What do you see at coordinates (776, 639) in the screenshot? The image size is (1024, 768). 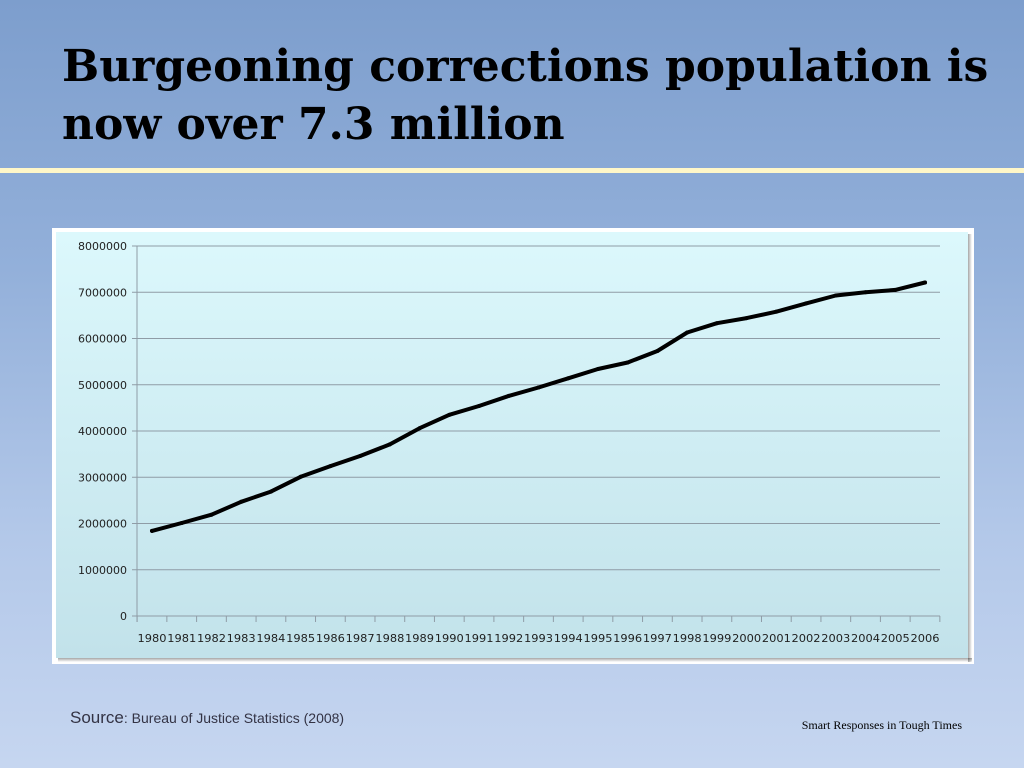 I see `x-tick-label: 2001` at bounding box center [776, 639].